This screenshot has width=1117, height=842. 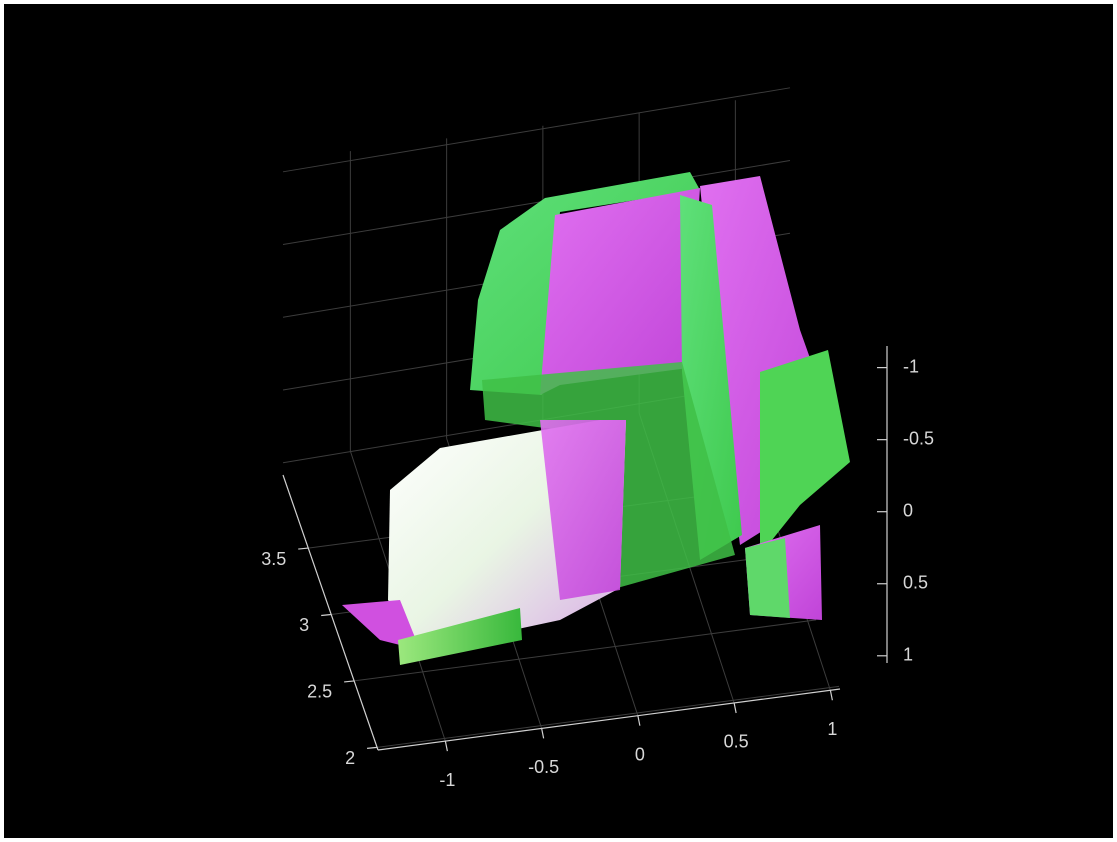 What do you see at coordinates (915, 583) in the screenshot?
I see `z-tick-label: 0.5` at bounding box center [915, 583].